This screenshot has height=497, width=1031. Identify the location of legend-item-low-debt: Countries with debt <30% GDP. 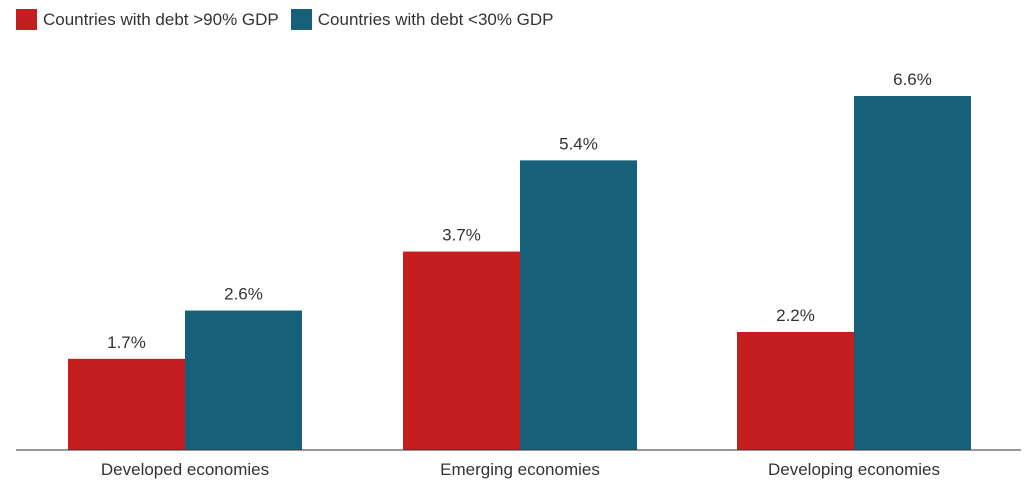
(422, 19).